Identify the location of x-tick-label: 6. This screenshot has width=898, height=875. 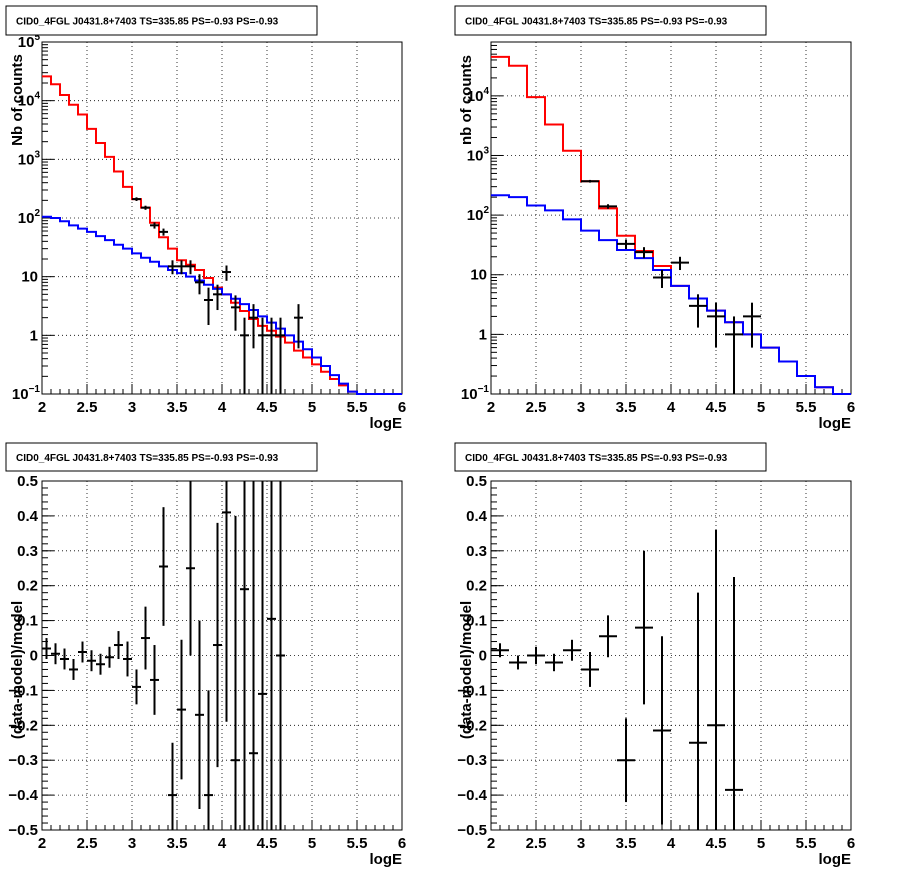
(402, 843).